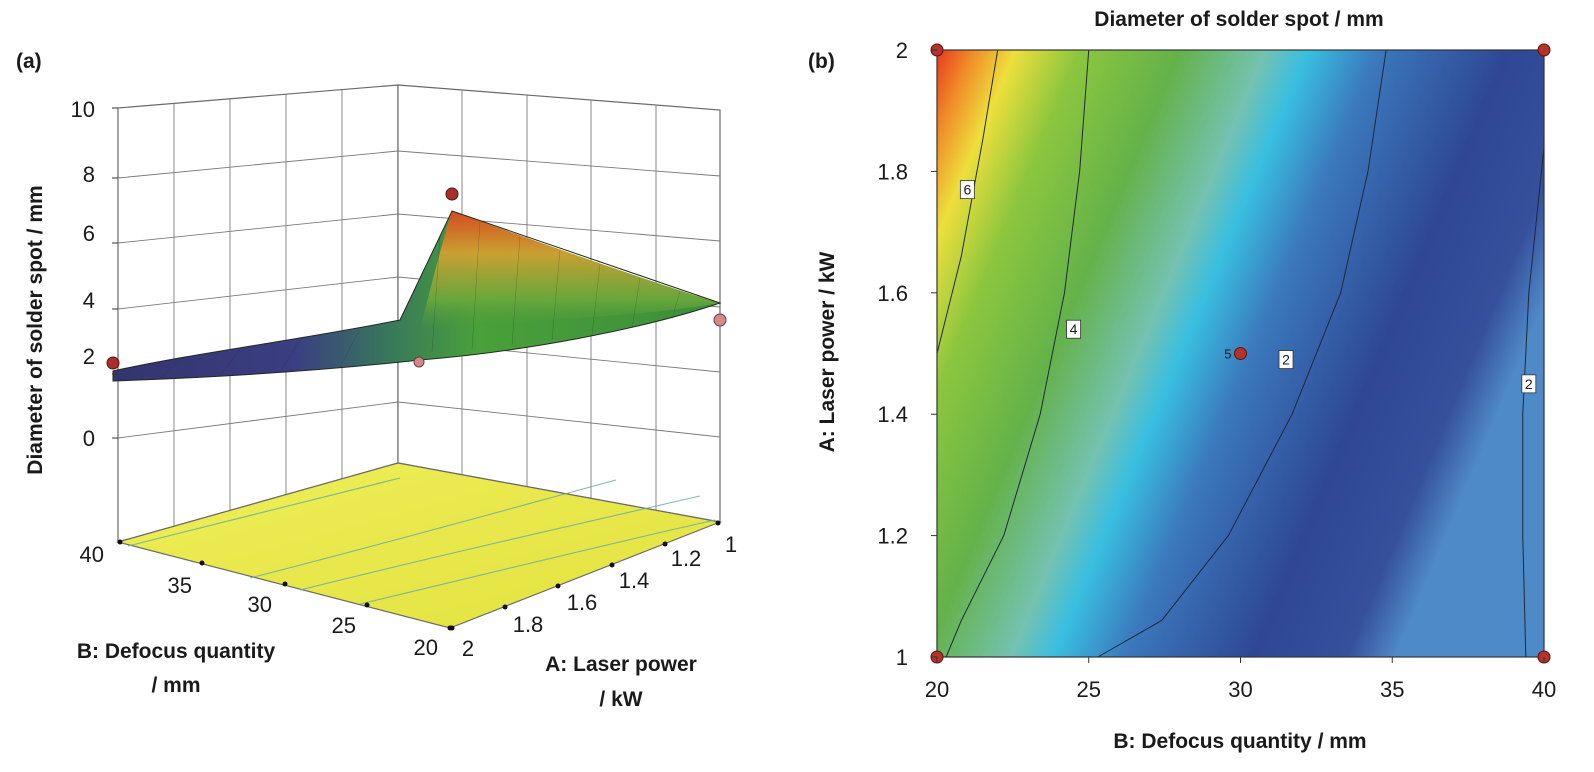  Describe the element at coordinates (902, 50) in the screenshot. I see `y-tick-label: 2` at that location.